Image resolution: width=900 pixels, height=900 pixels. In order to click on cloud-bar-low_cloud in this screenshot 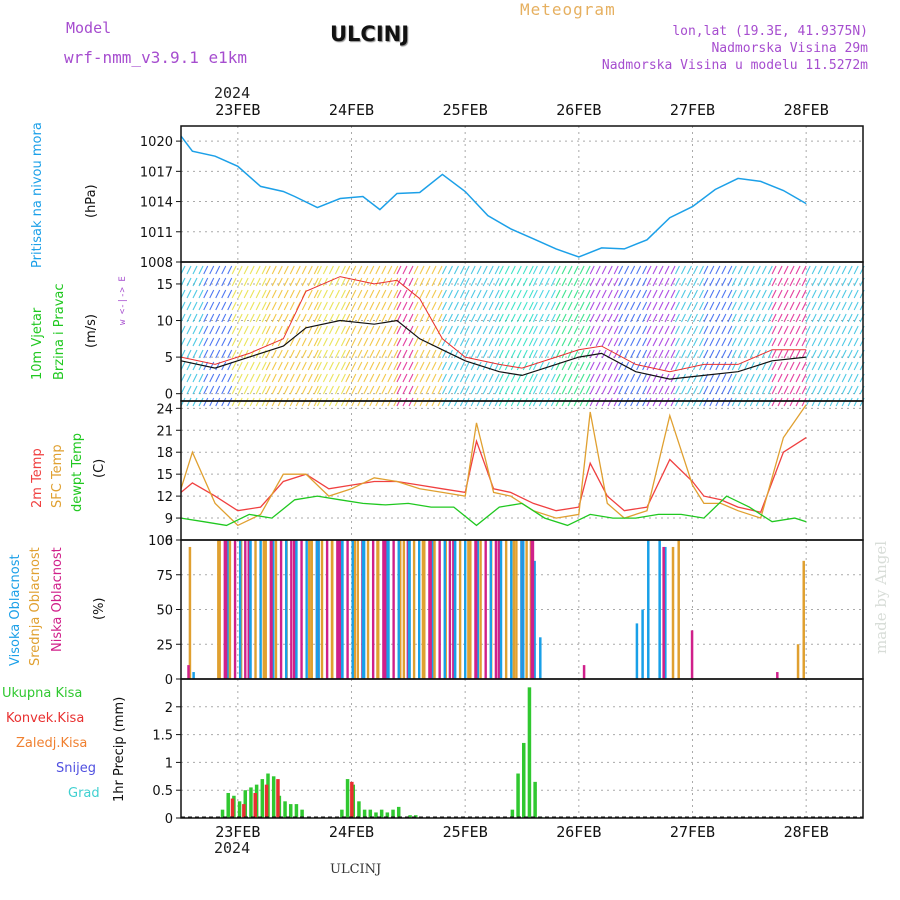, I will do `click(385, 609)`.